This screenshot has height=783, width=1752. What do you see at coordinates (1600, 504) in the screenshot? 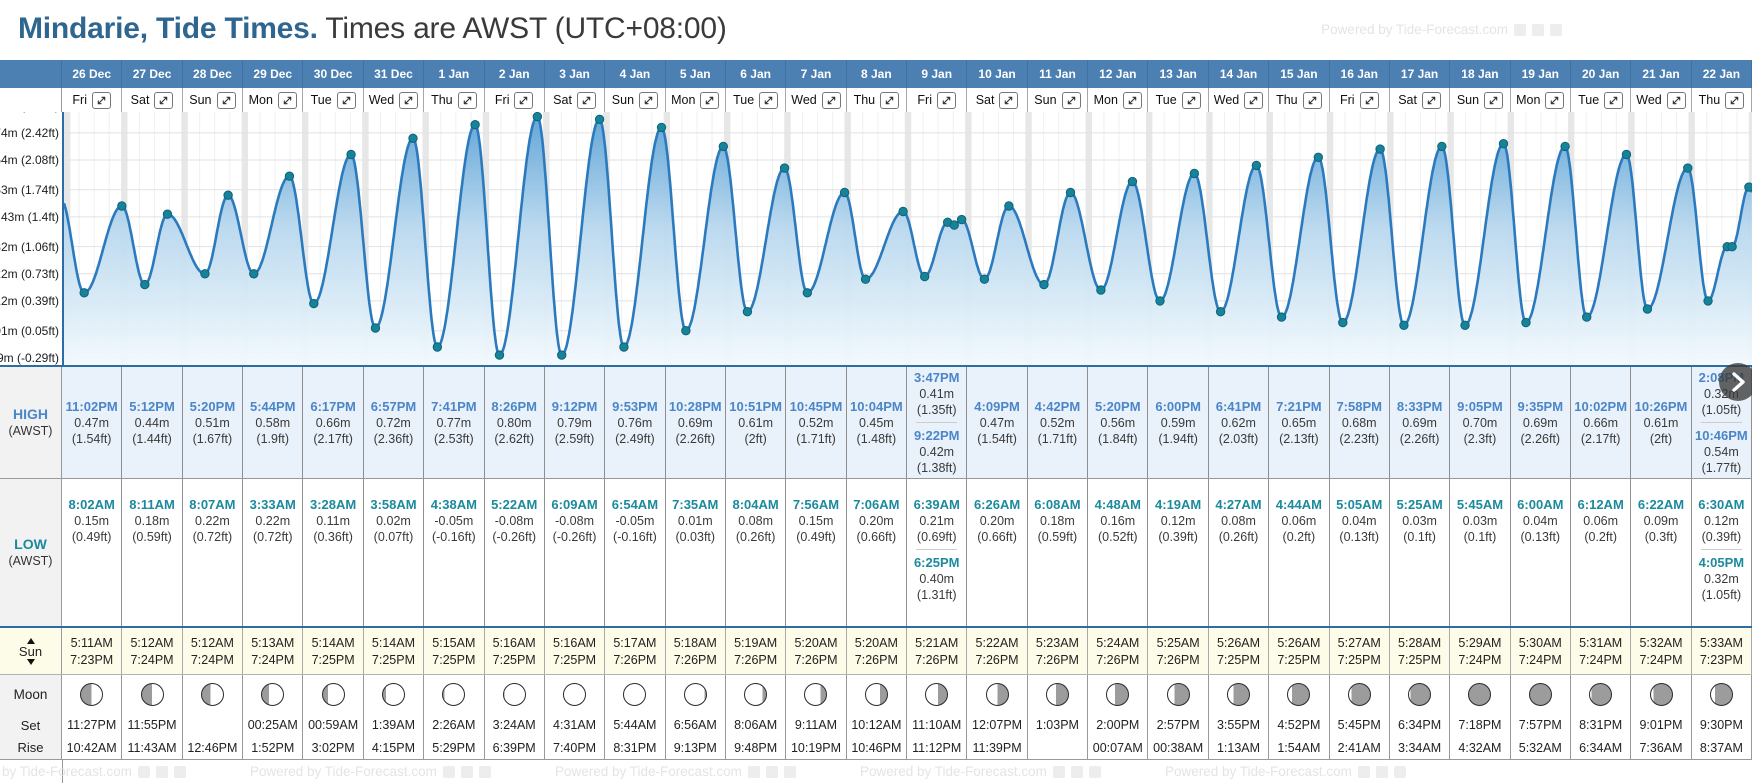
I see `low-tide-time: 6:12AM` at bounding box center [1600, 504].